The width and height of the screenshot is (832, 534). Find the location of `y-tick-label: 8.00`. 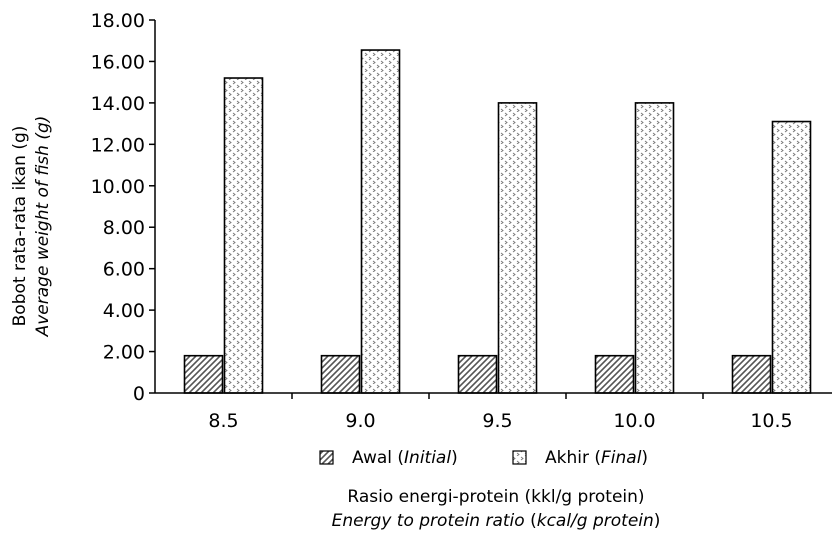

y-tick-label: 8.00 is located at coordinates (124, 228).